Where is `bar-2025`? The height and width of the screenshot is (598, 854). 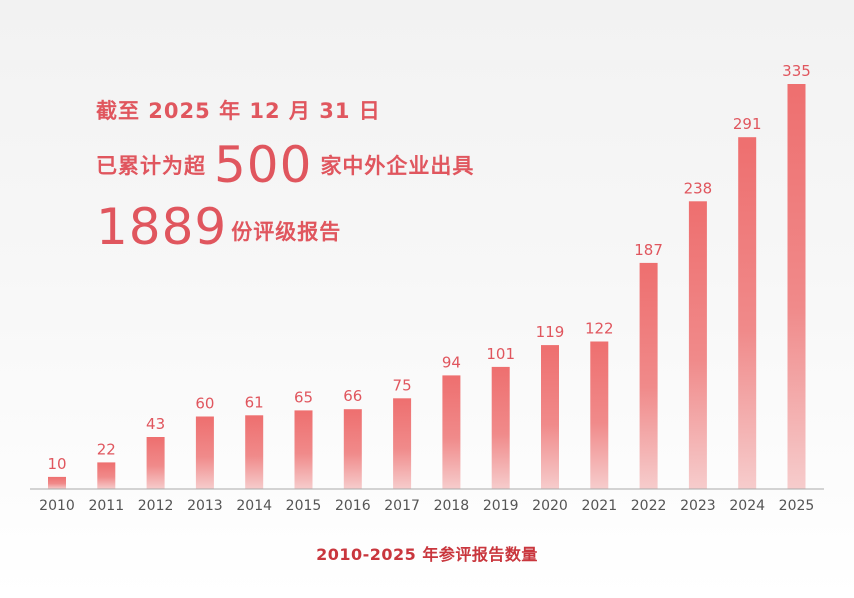 bar-2025 is located at coordinates (796, 286).